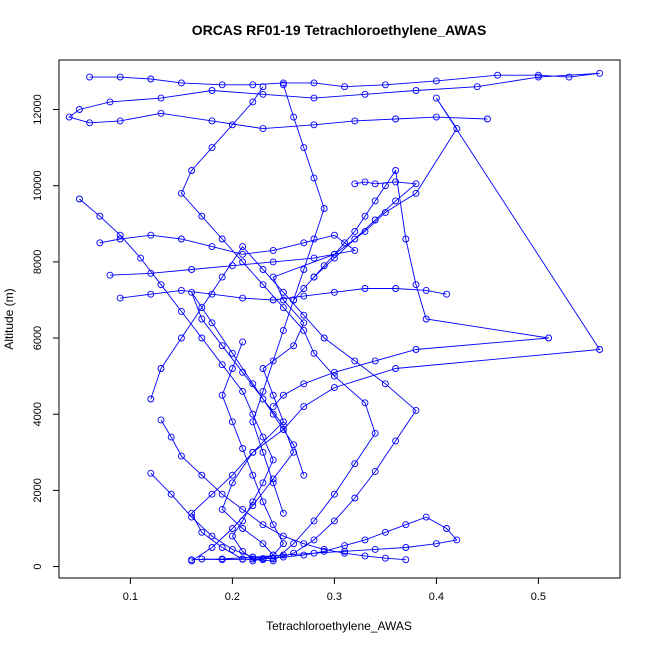 Image resolution: width=650 pixels, height=650 pixels. What do you see at coordinates (334, 590) in the screenshot?
I see `x-axis: 0.1 0.2 0.3 0.4 0.5` at bounding box center [334, 590].